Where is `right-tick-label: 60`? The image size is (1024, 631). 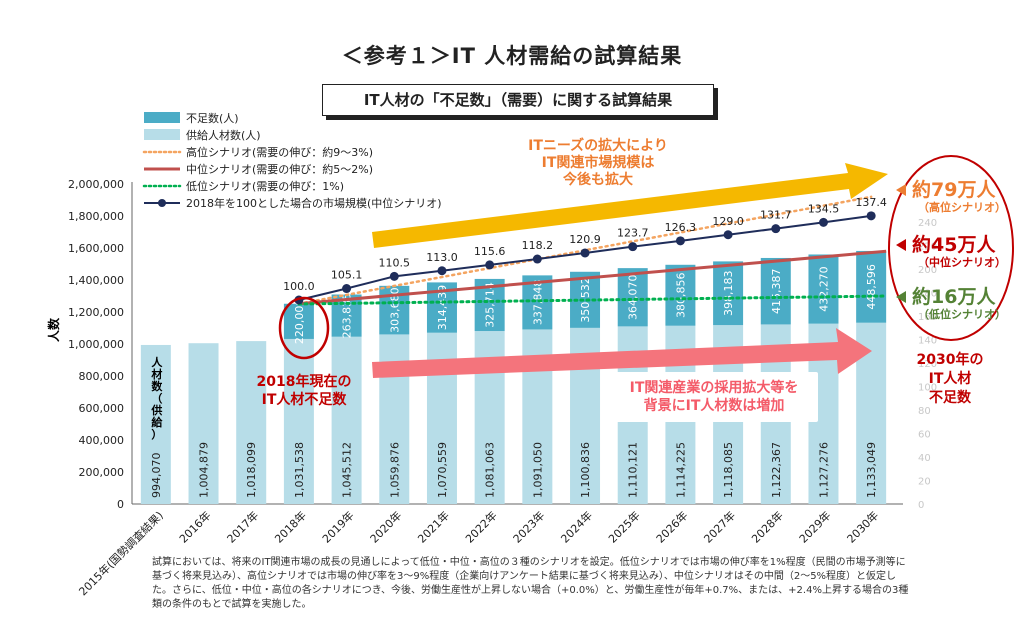 right-tick-label: 60 is located at coordinates (924, 435).